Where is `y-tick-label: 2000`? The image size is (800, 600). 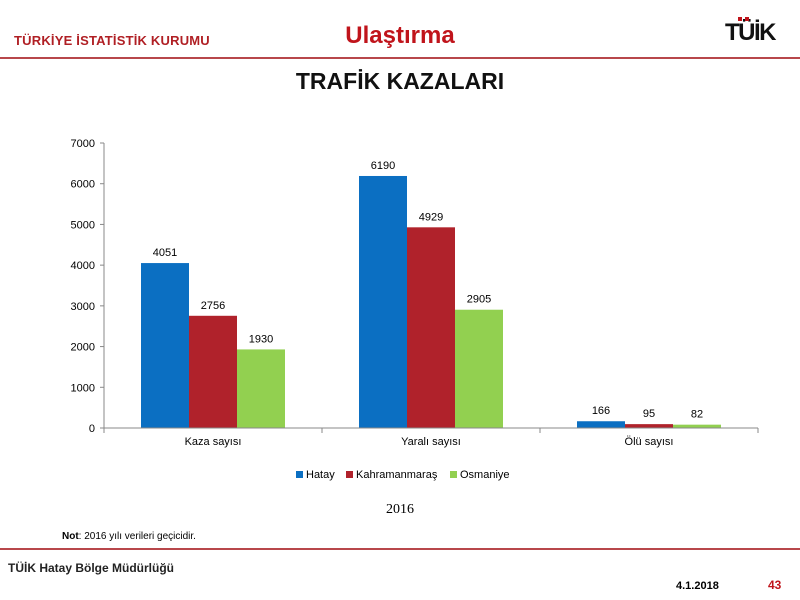
y-tick-label: 2000 is located at coordinates (83, 348).